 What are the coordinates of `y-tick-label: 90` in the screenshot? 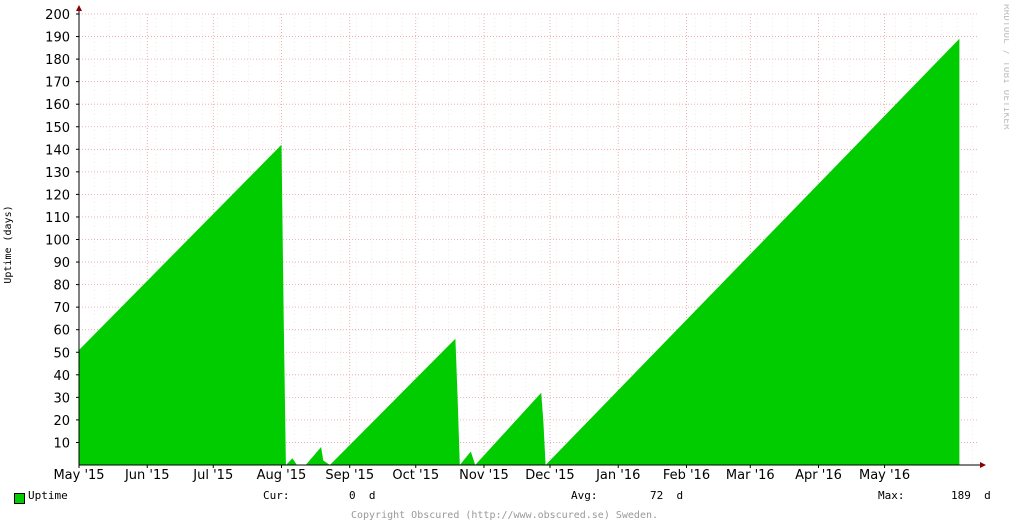 It's located at (61, 263).